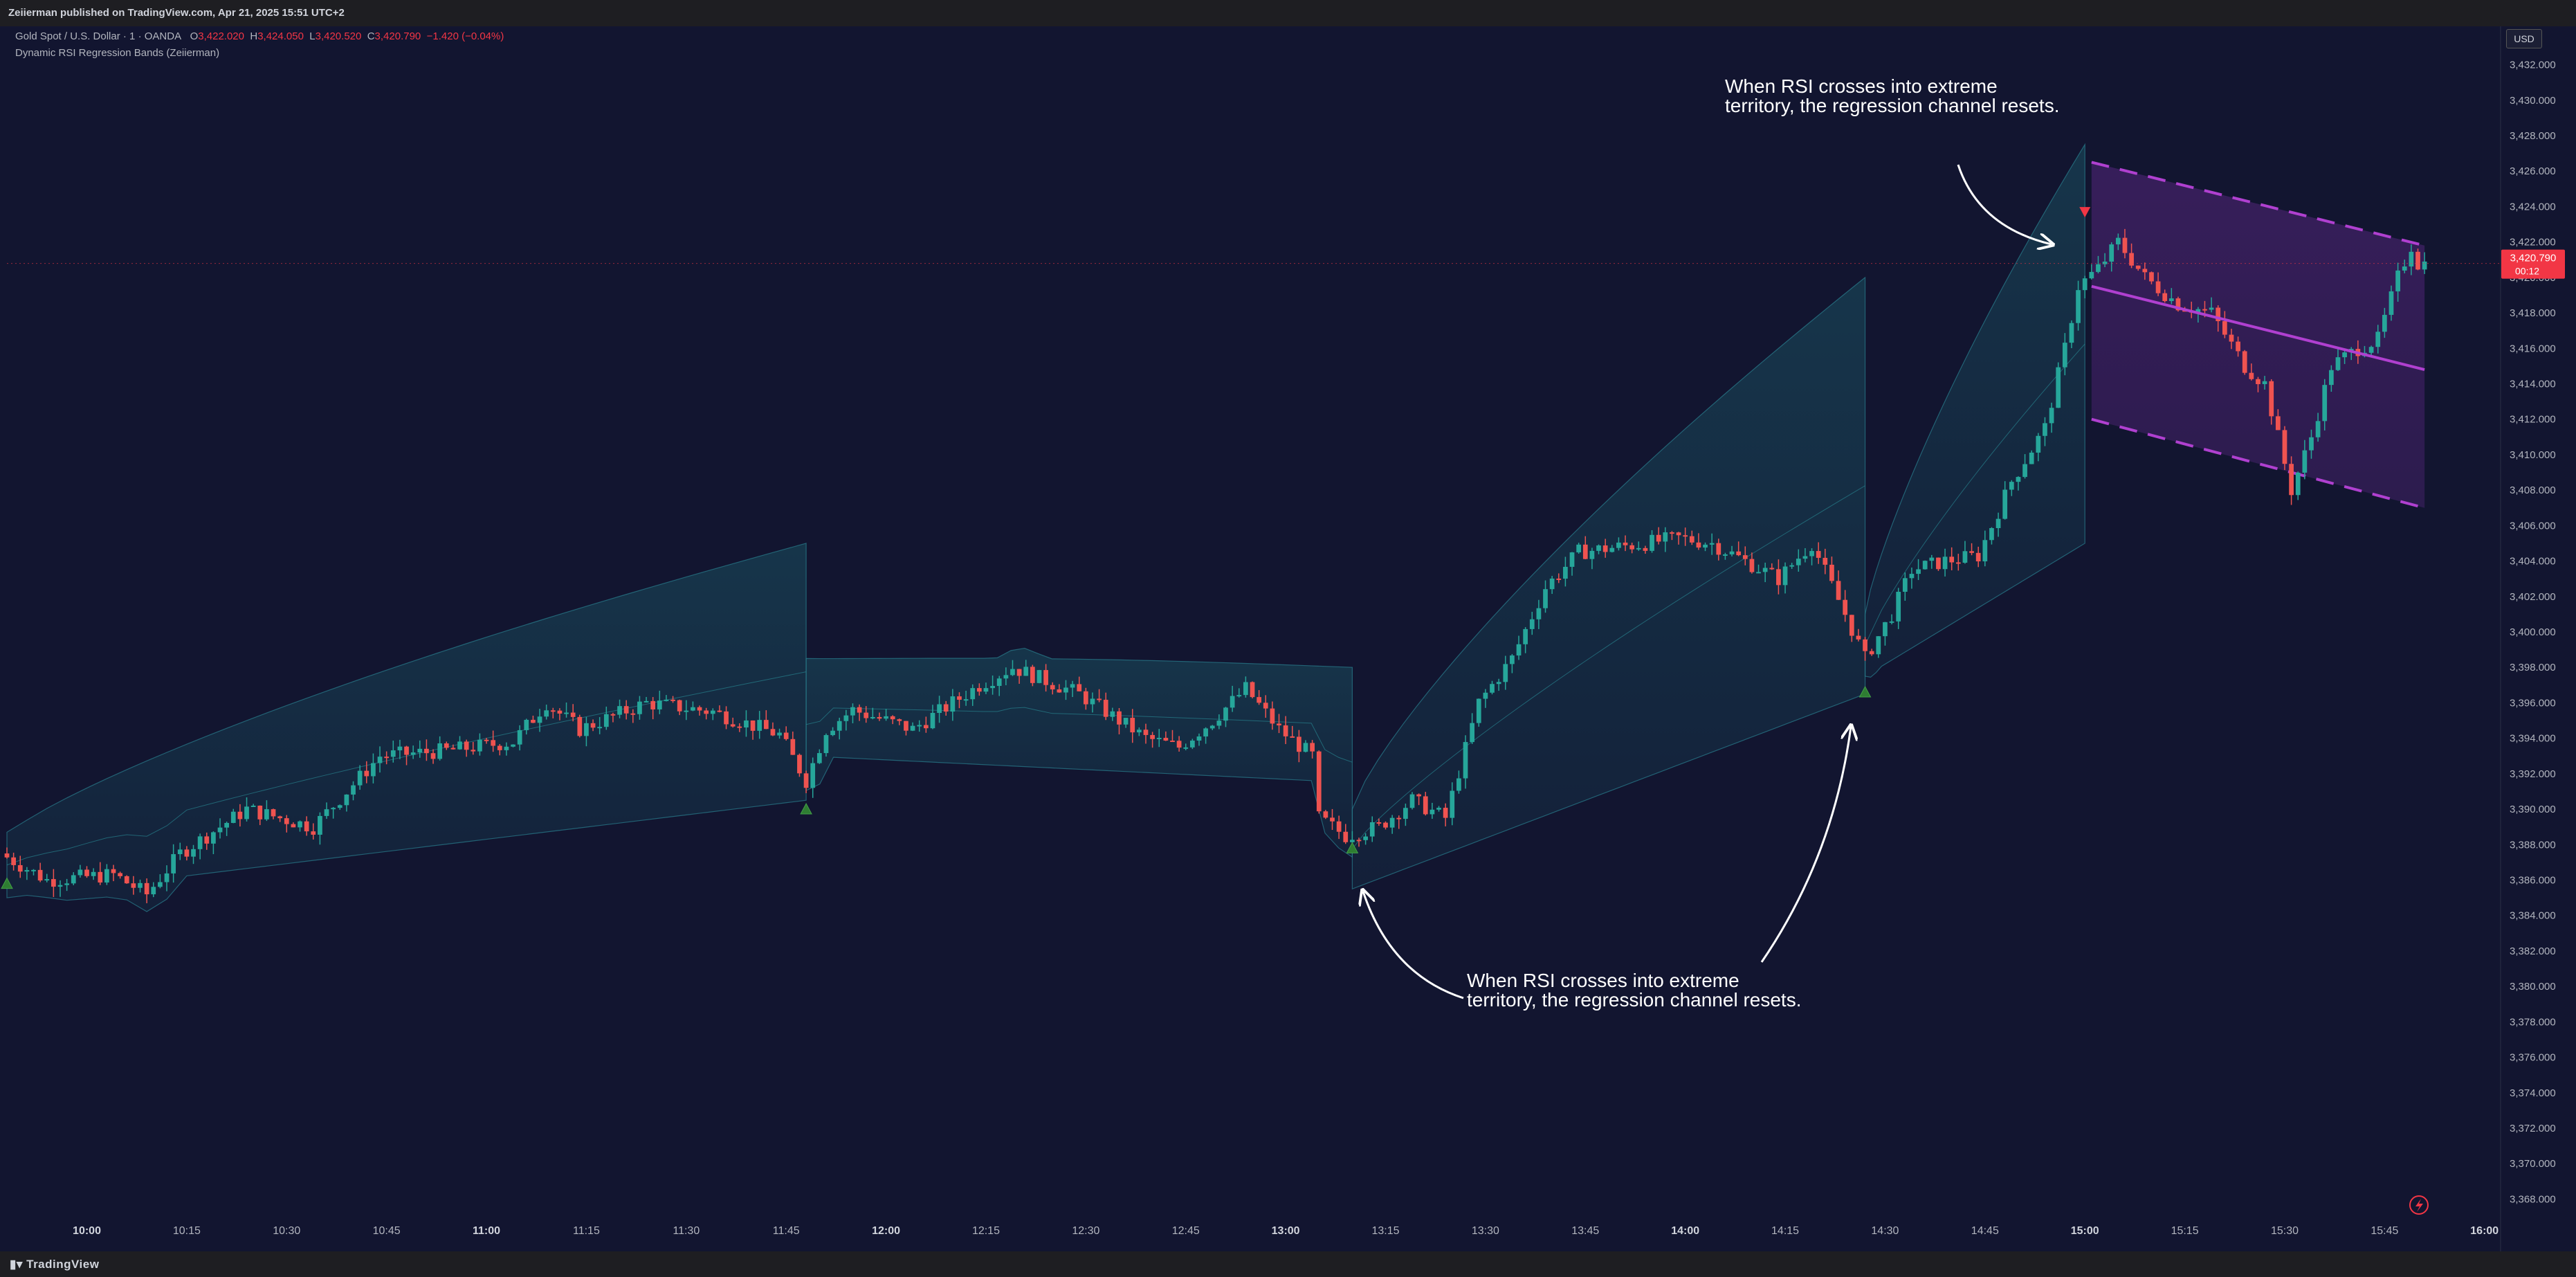 This screenshot has height=1277, width=2576. I want to click on open-value: 3,422.020, so click(221, 36).